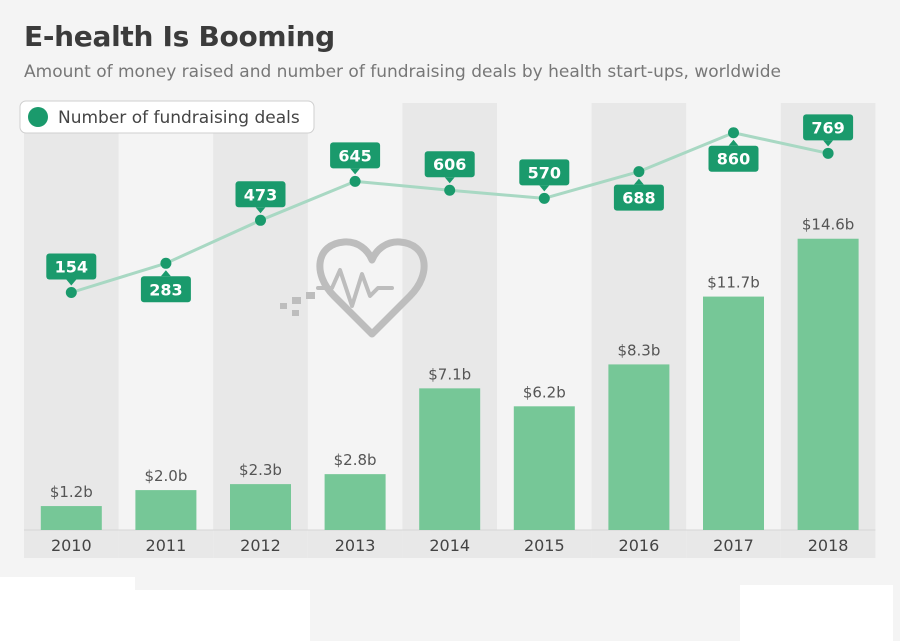 The image size is (900, 641). Describe the element at coordinates (544, 468) in the screenshot. I see `bar-2015` at that location.